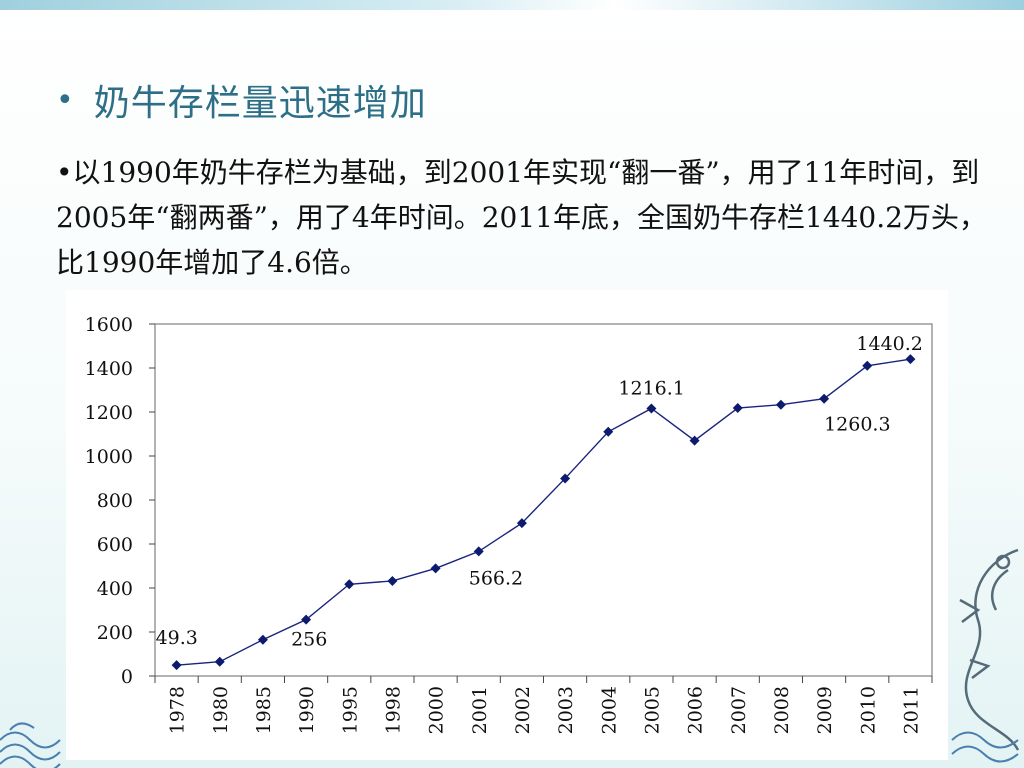 This screenshot has height=768, width=1024. Describe the element at coordinates (496, 578) in the screenshot. I see `data-label: 566.2` at that location.